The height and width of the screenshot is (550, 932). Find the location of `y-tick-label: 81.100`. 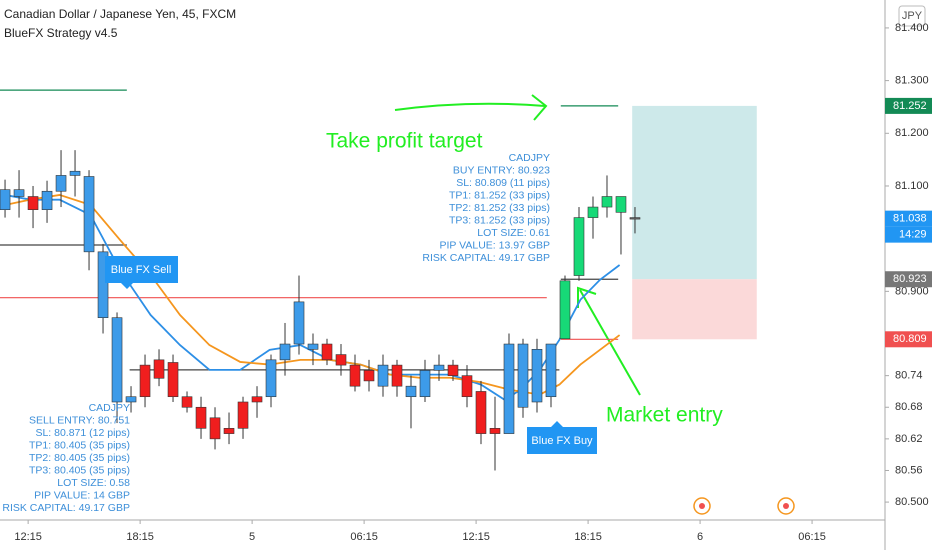

y-tick-label: 81.100 is located at coordinates (912, 186).